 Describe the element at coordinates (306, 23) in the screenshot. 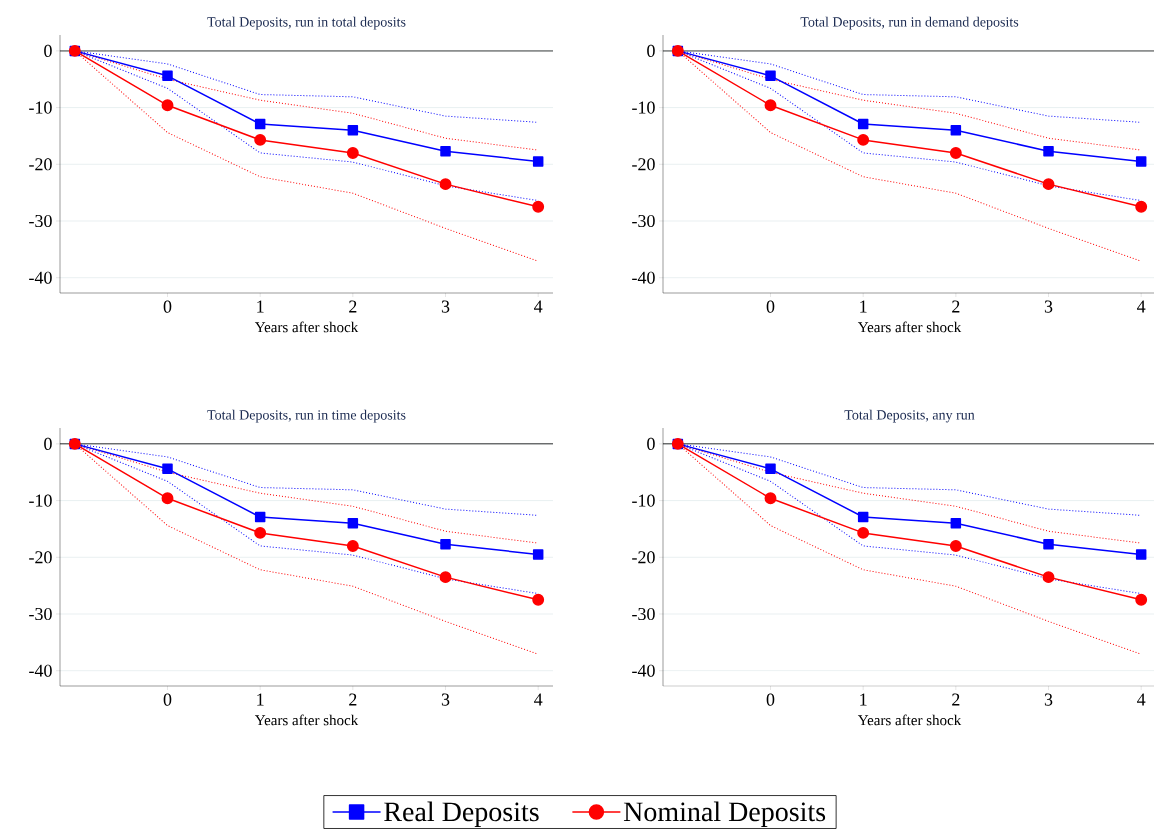

I see `chart-title: Total Deposits, run in total deposits` at that location.